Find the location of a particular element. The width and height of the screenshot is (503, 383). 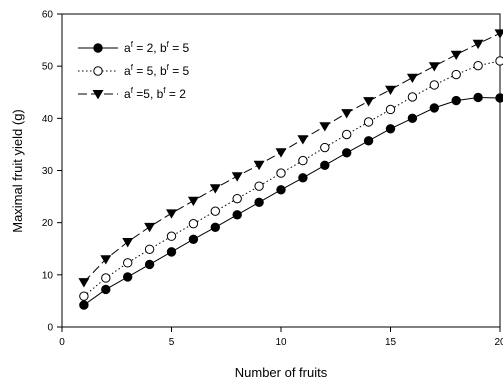

y-tick-label: 50 is located at coordinates (48, 67).